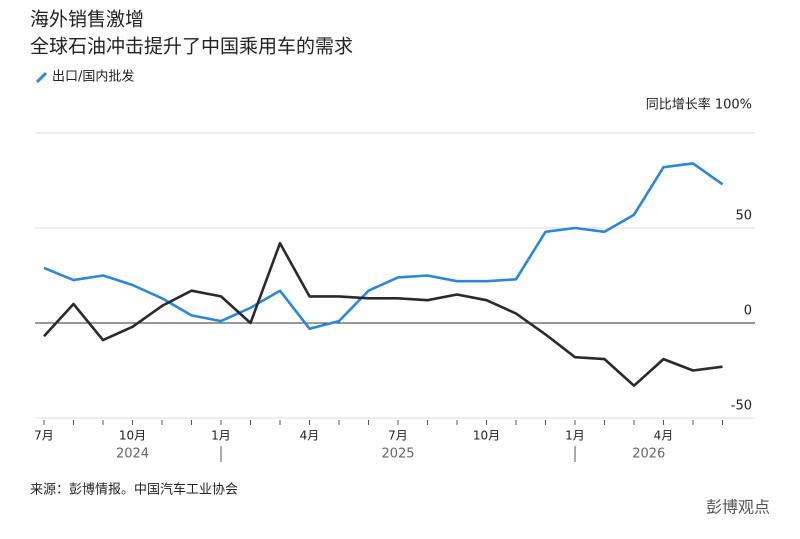 Image resolution: width=800 pixels, height=539 pixels. I want to click on y-tick-label: 50, so click(743, 216).